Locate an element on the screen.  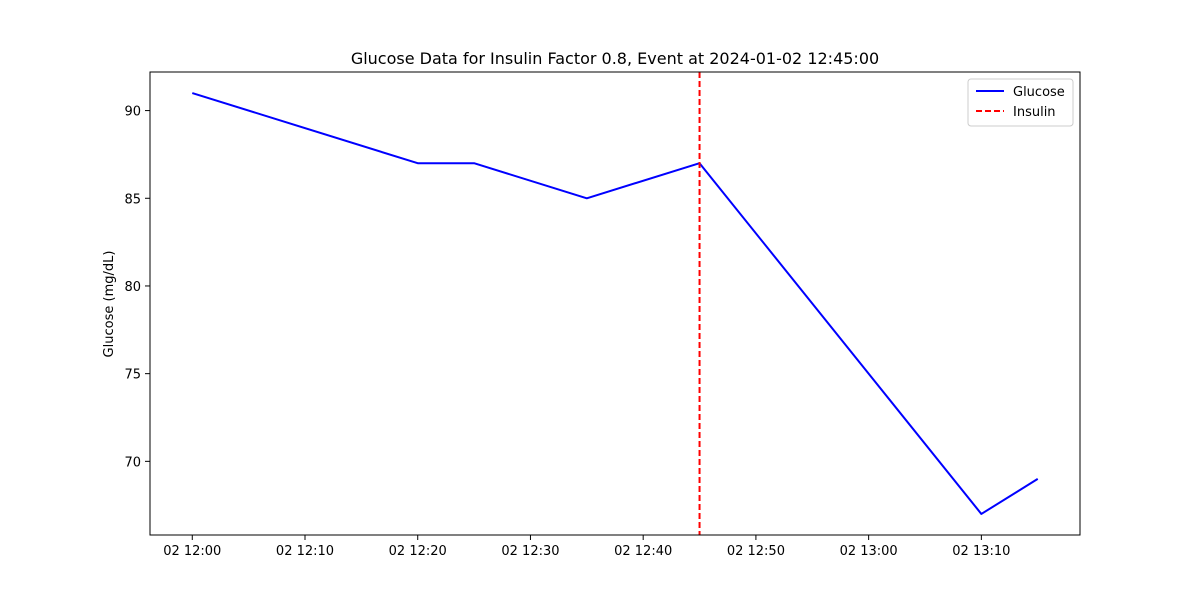
x-tick-label-6: 02 13:00 is located at coordinates (869, 551).